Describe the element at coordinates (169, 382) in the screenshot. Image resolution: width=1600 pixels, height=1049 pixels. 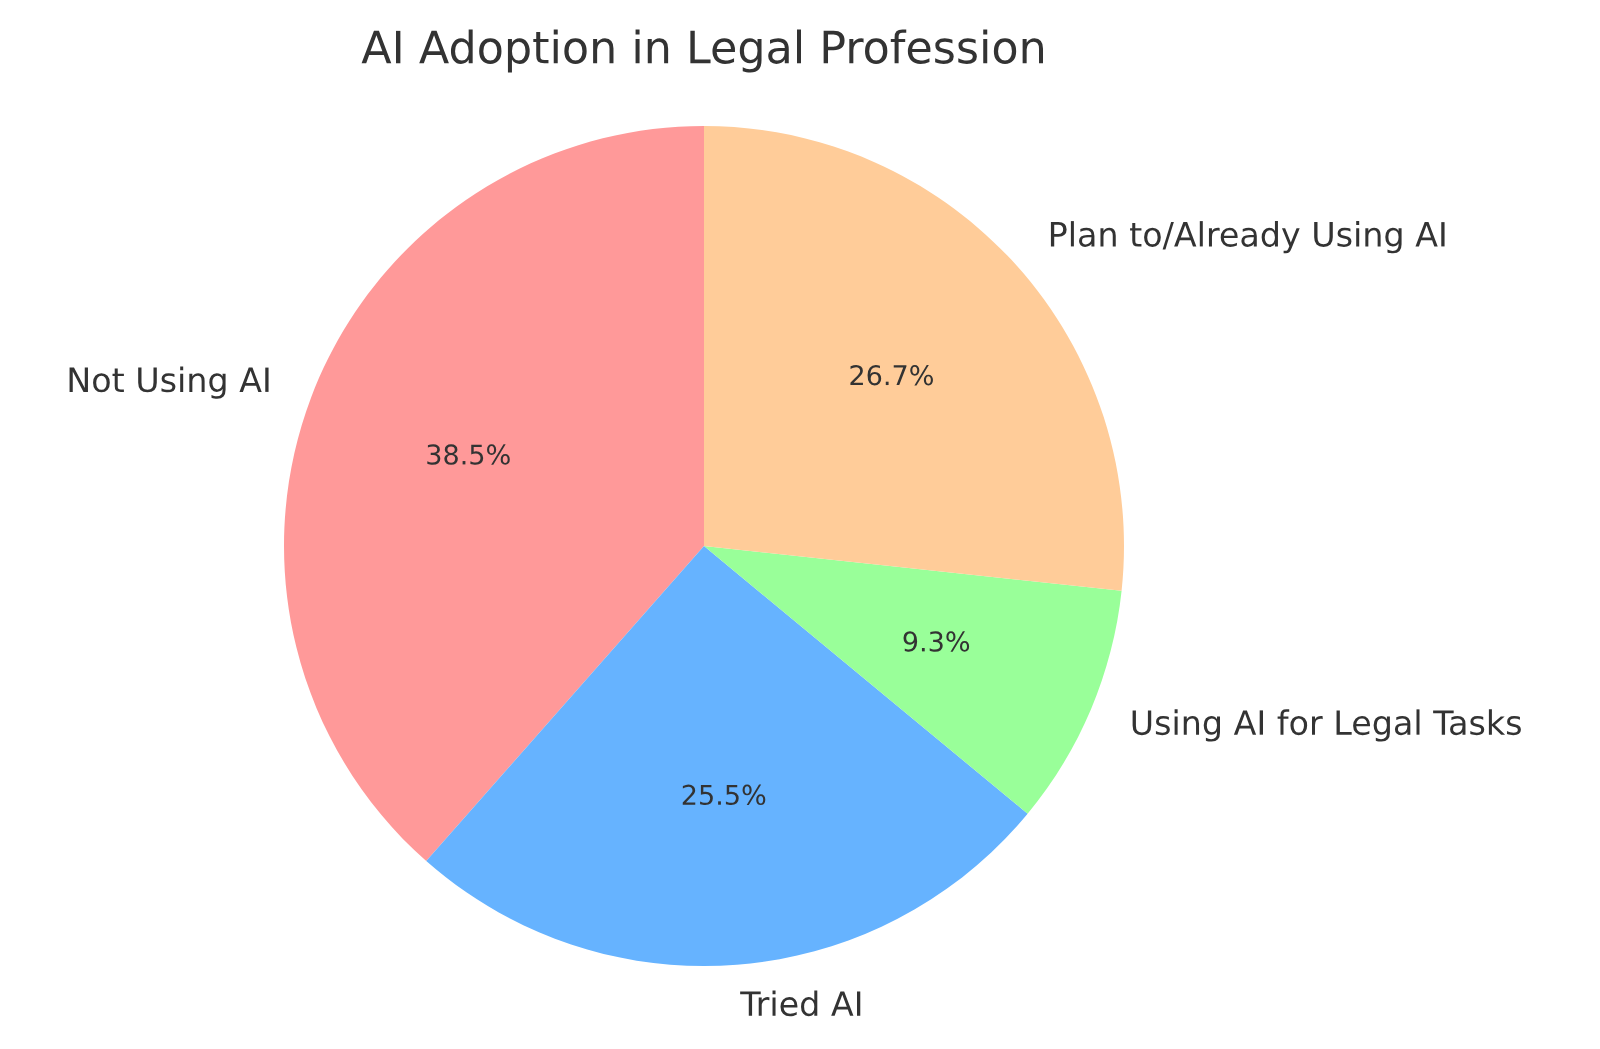
I see `slice-label: Not Using AI` at that location.